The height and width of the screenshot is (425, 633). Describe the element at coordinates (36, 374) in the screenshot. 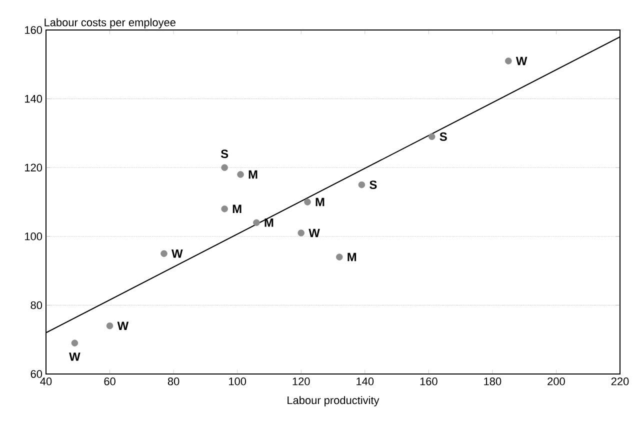

I see `y-tick-label: 60` at that location.